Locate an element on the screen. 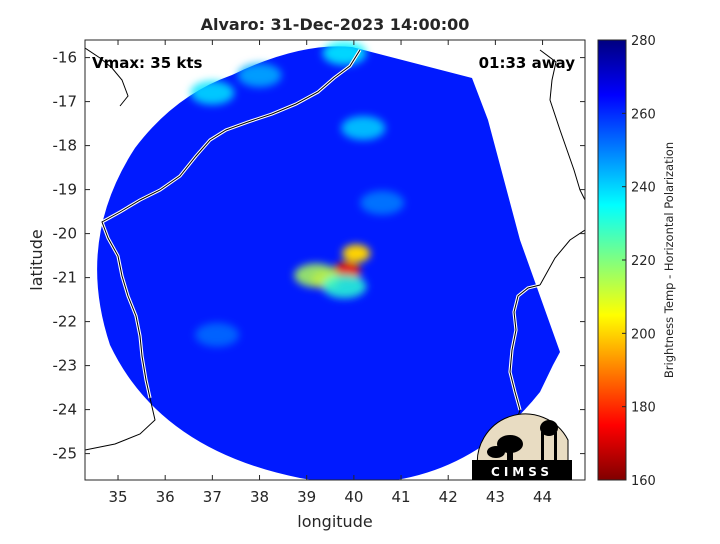  x-tick-label-2: 37 is located at coordinates (212, 497).